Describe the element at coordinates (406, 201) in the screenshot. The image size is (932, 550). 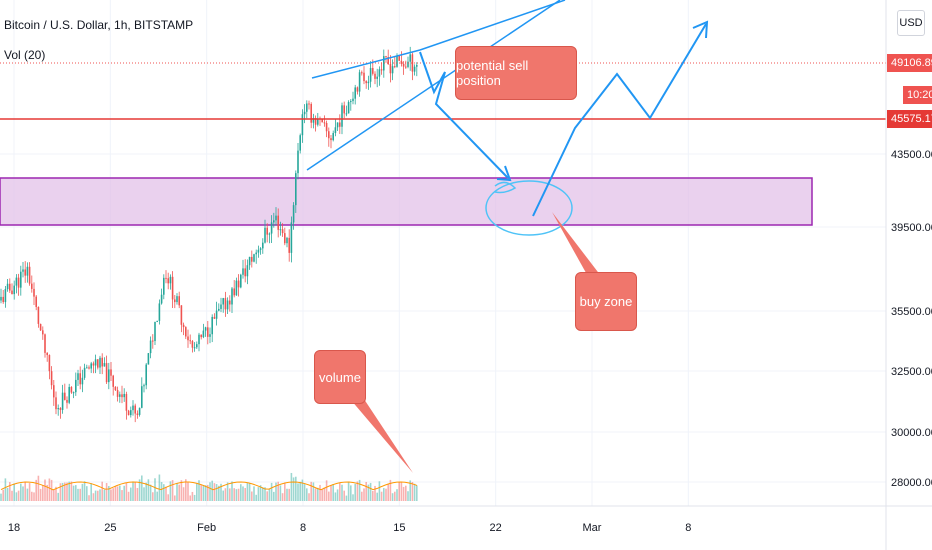
I see `buy-zone-rectangle` at that location.